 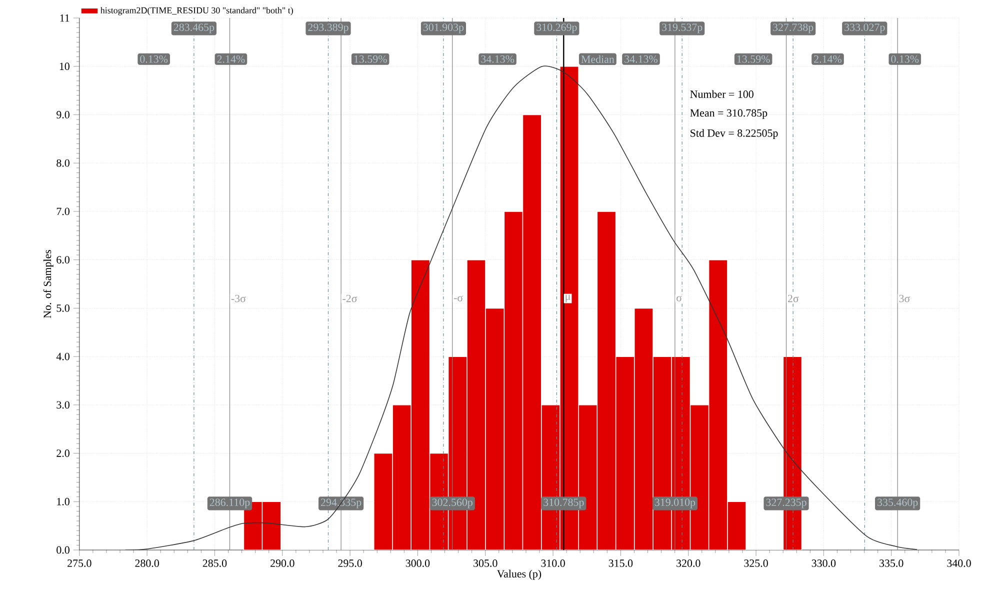 I want to click on x-tick-label: 310.0, so click(x=553, y=563).